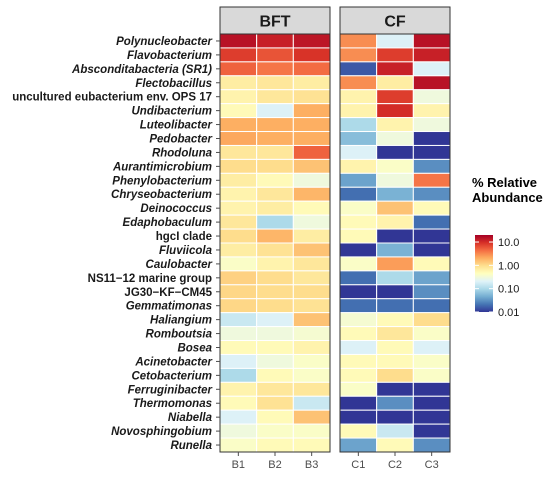  I want to click on y-tick-label: JG30−KF−CM45, so click(168, 293).